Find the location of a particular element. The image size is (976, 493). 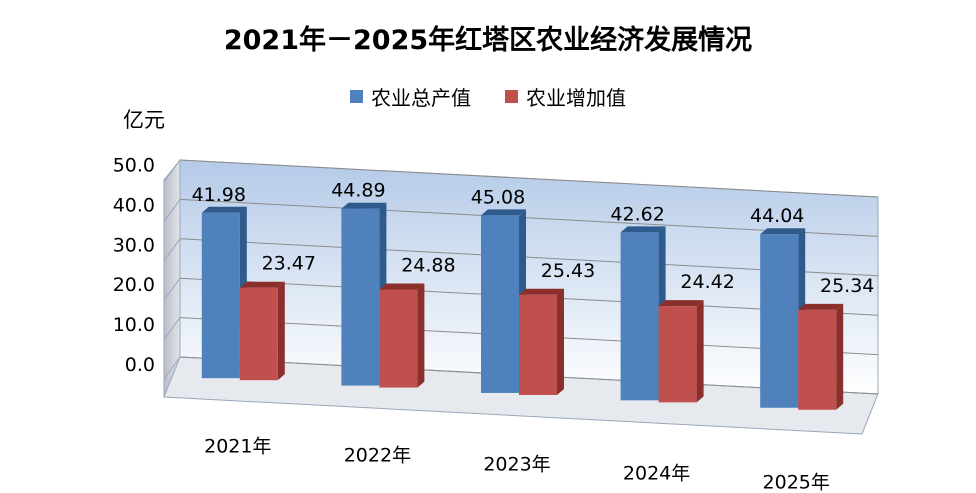

data-label: 25.43 is located at coordinates (568, 271).